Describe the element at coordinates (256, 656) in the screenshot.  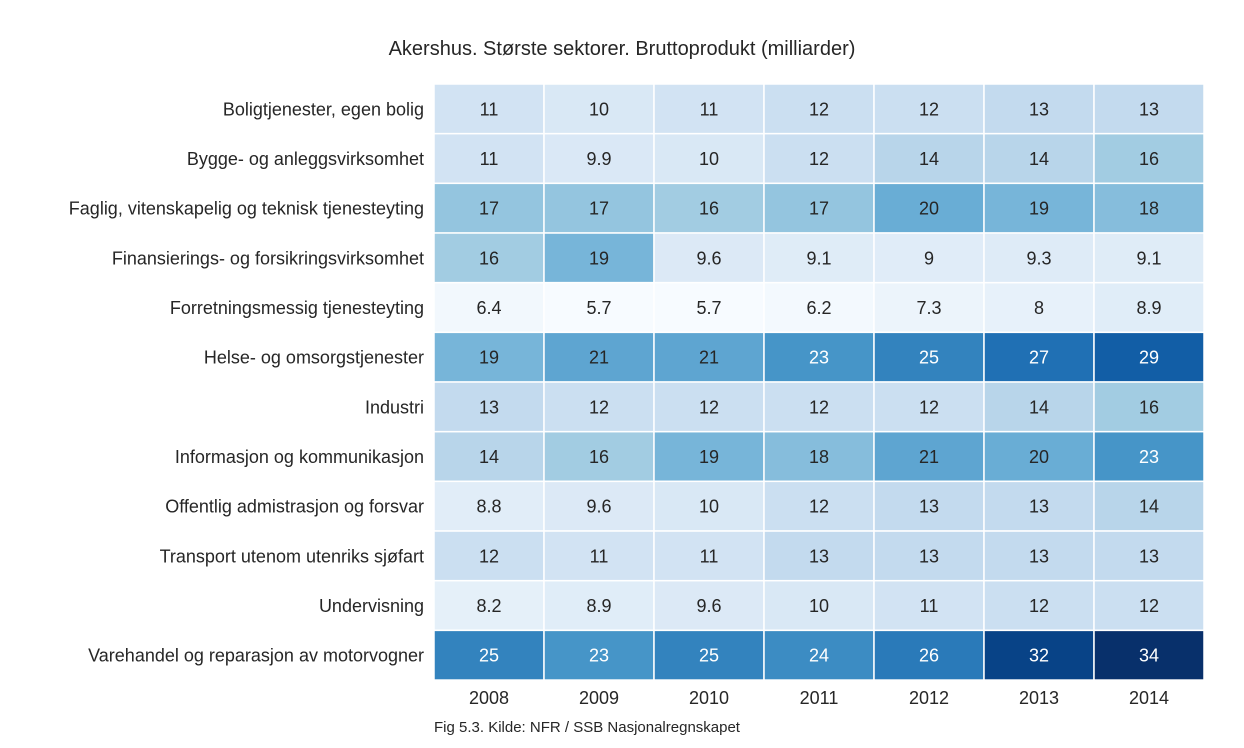
I see `row-label: Varehandel og reparasjon av motorvogner` at that location.